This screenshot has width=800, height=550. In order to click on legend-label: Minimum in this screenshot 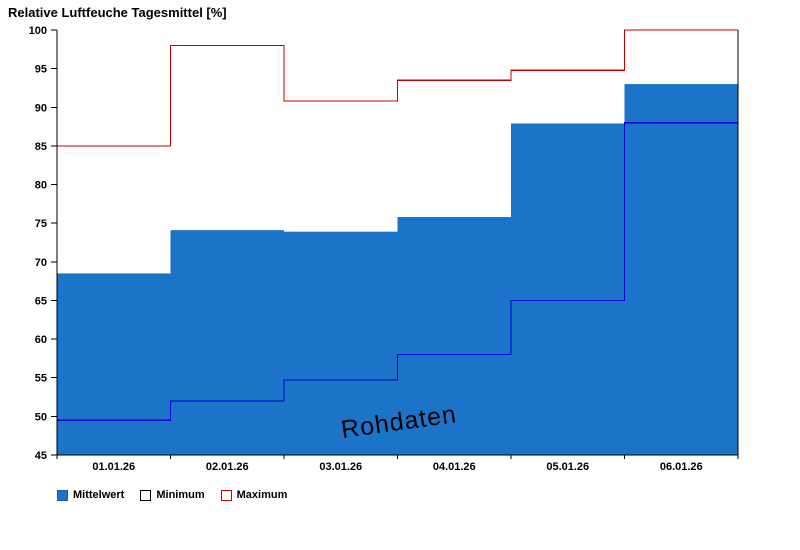, I will do `click(180, 495)`.